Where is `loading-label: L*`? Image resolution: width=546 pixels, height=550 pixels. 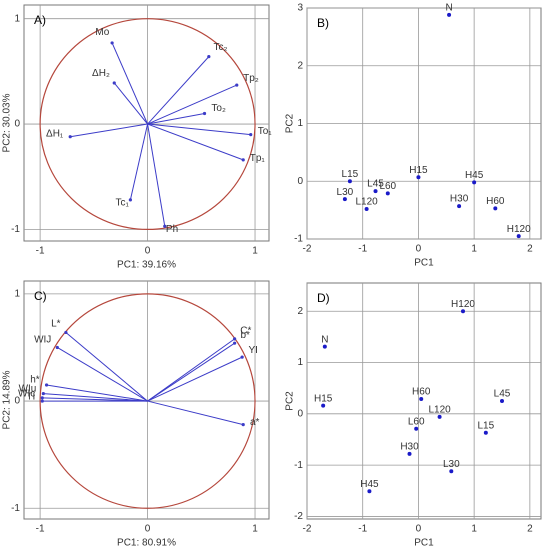 loading-label: L* is located at coordinates (56, 324).